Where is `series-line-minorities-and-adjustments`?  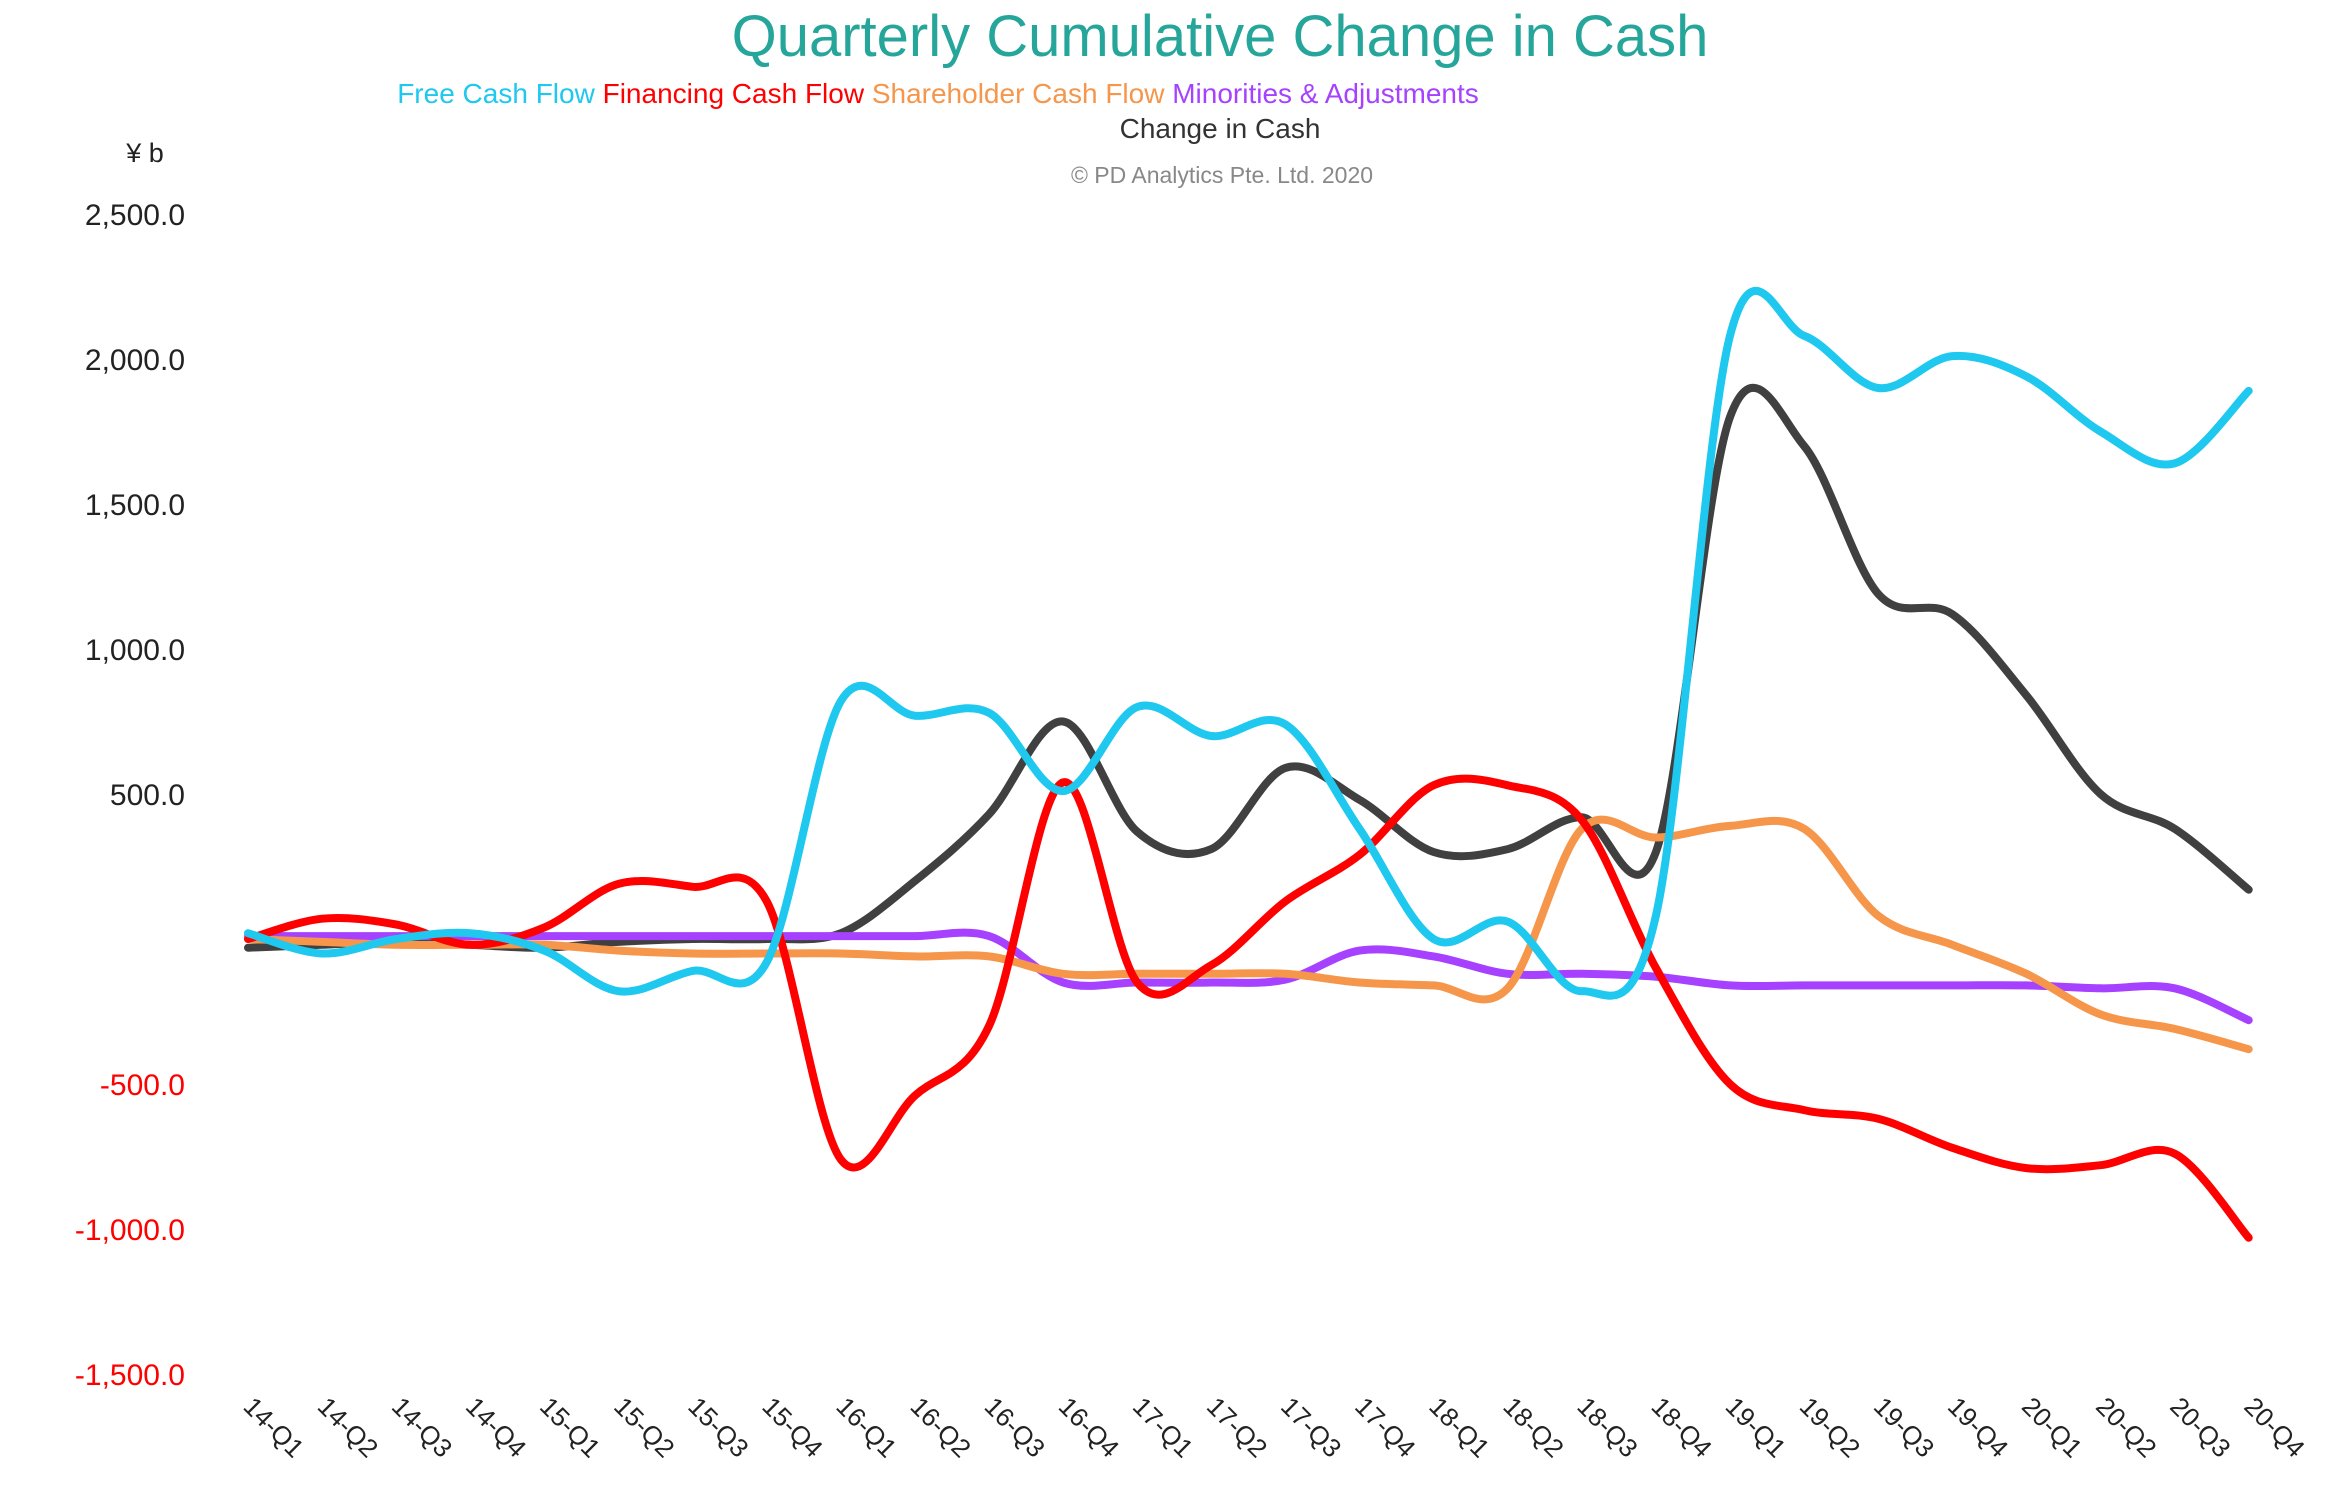
series-line-minorities-and-adjustments is located at coordinates (1248, 976).